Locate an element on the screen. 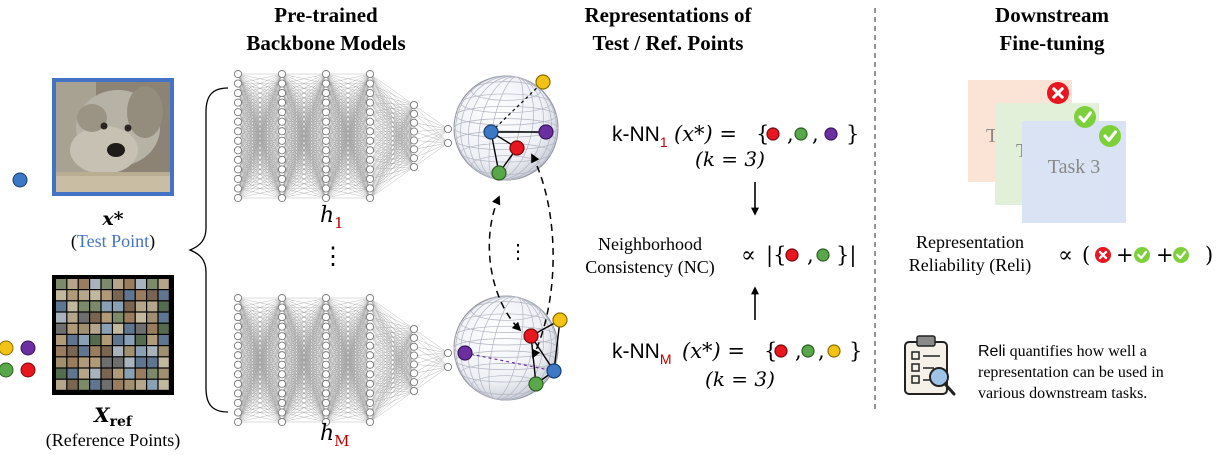 The image size is (1222, 455). red-point is located at coordinates (517, 148).